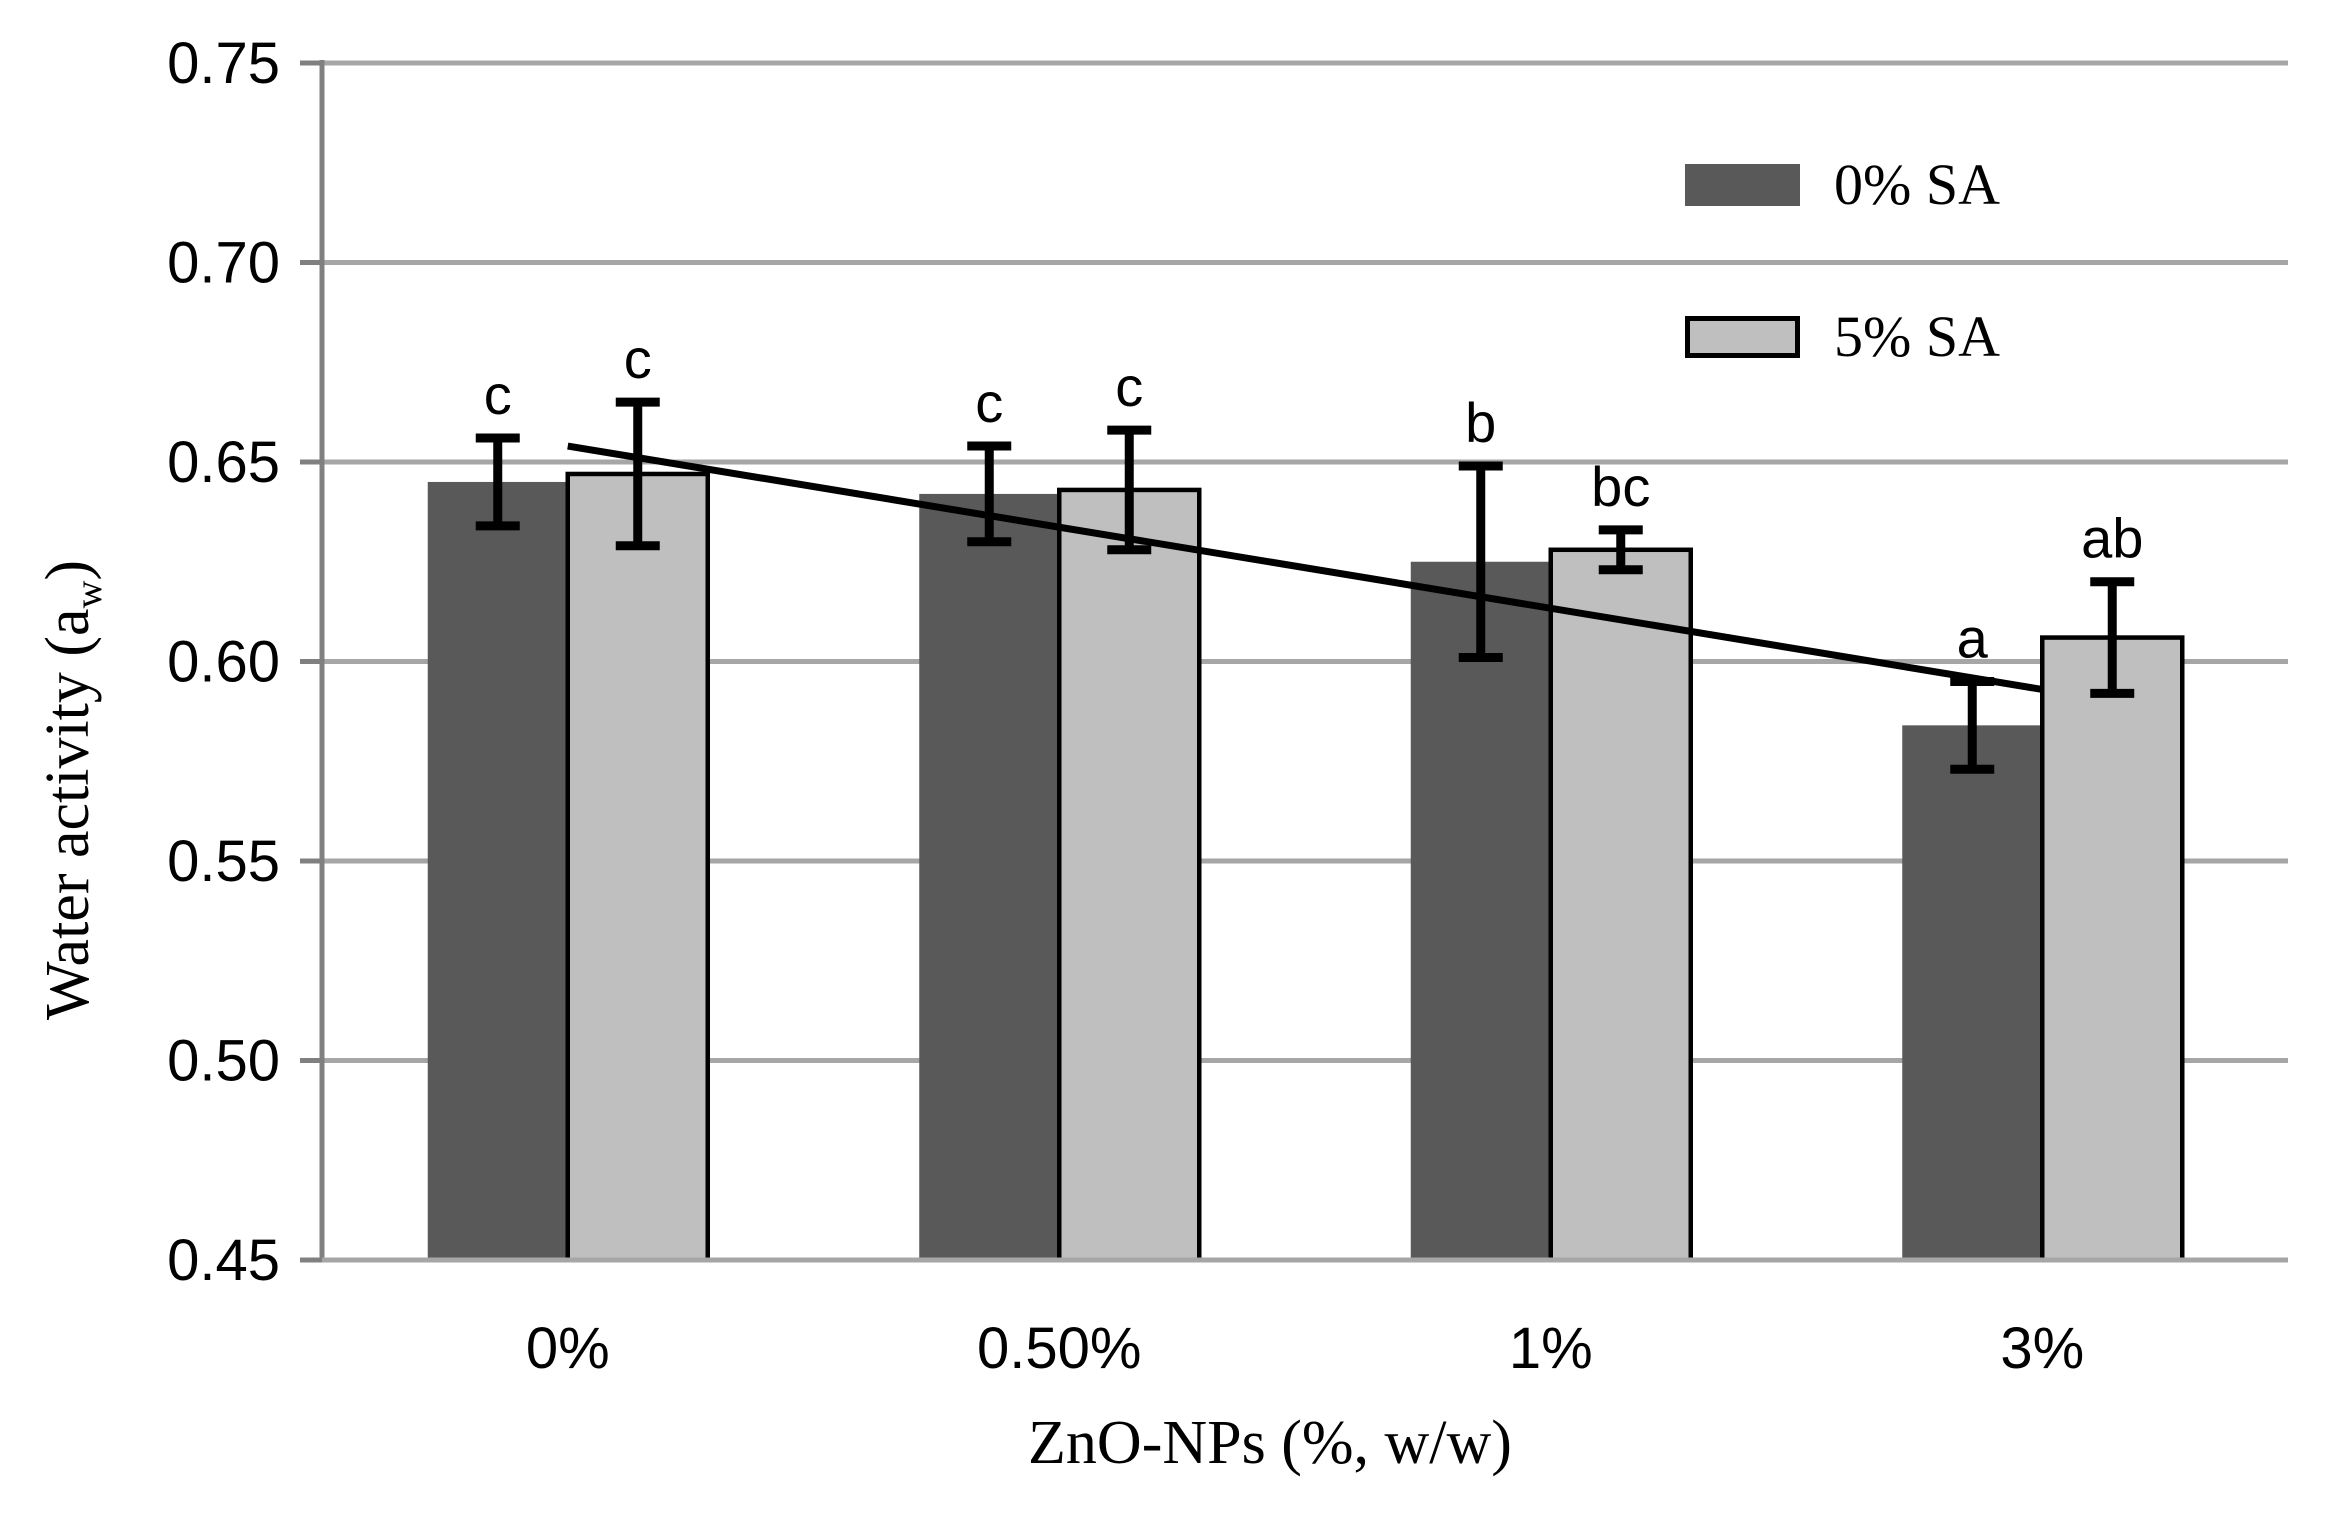 The height and width of the screenshot is (1519, 2337). What do you see at coordinates (1972, 992) in the screenshot?
I see `bar-0-sa-3%` at bounding box center [1972, 992].